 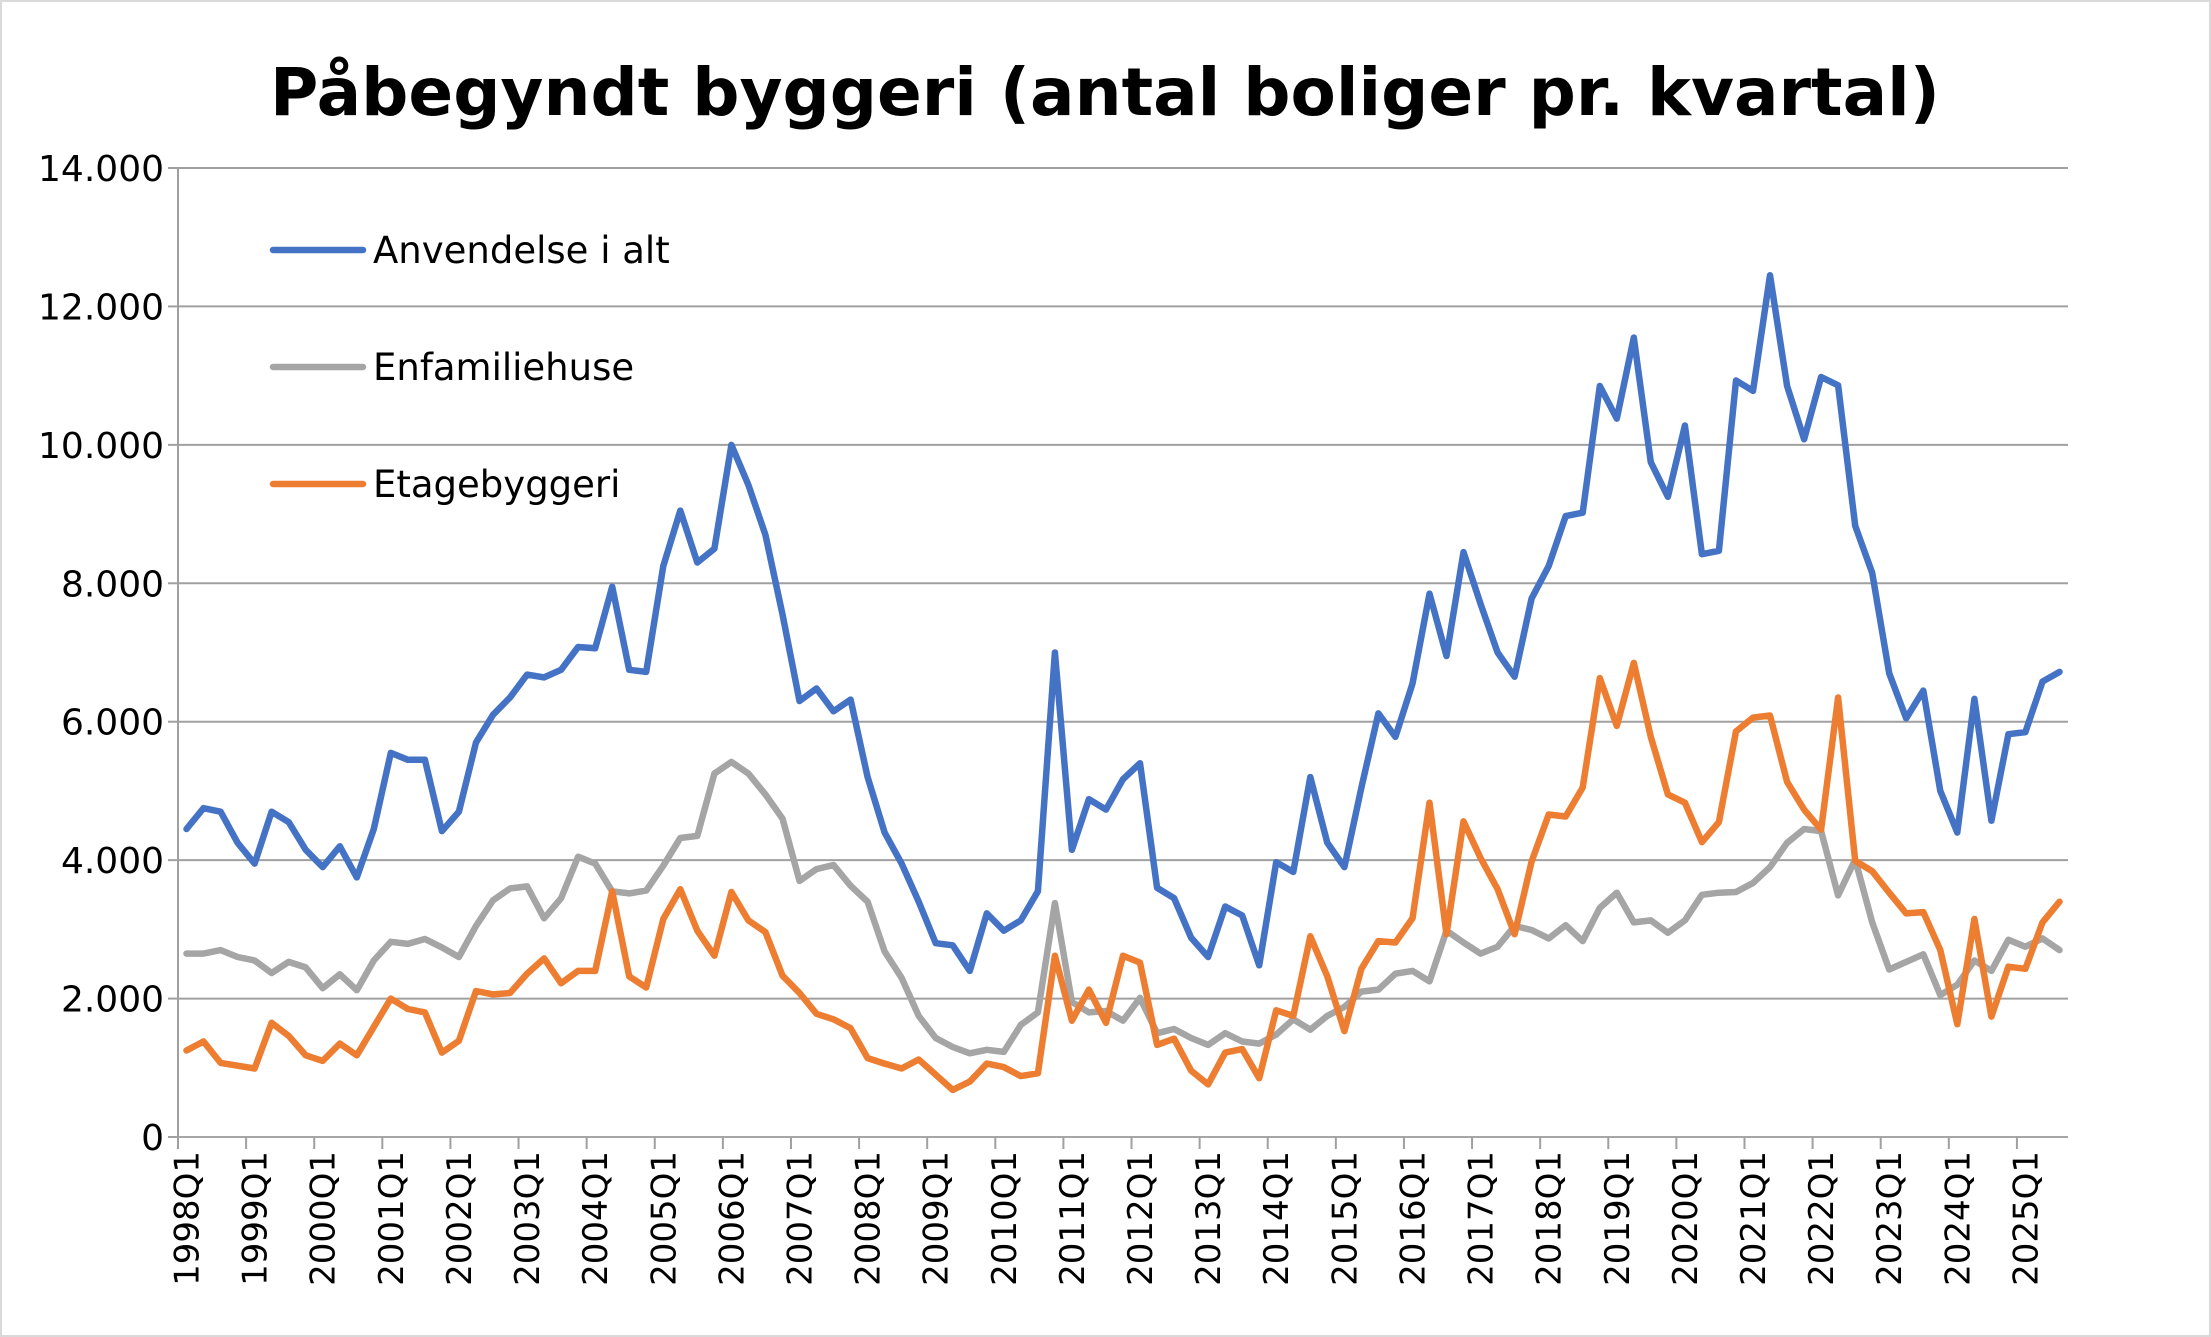 I want to click on x-tick-label: 2012Q1, so click(x=1141, y=1218).